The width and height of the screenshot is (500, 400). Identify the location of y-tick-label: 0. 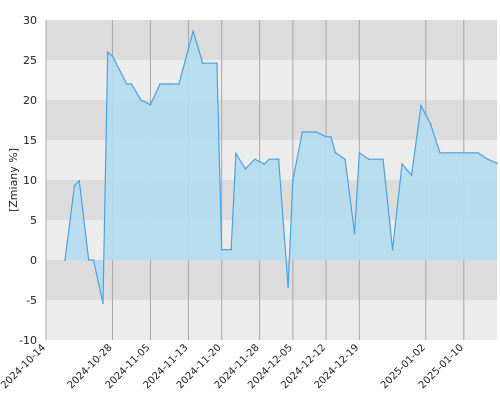
(33, 260).